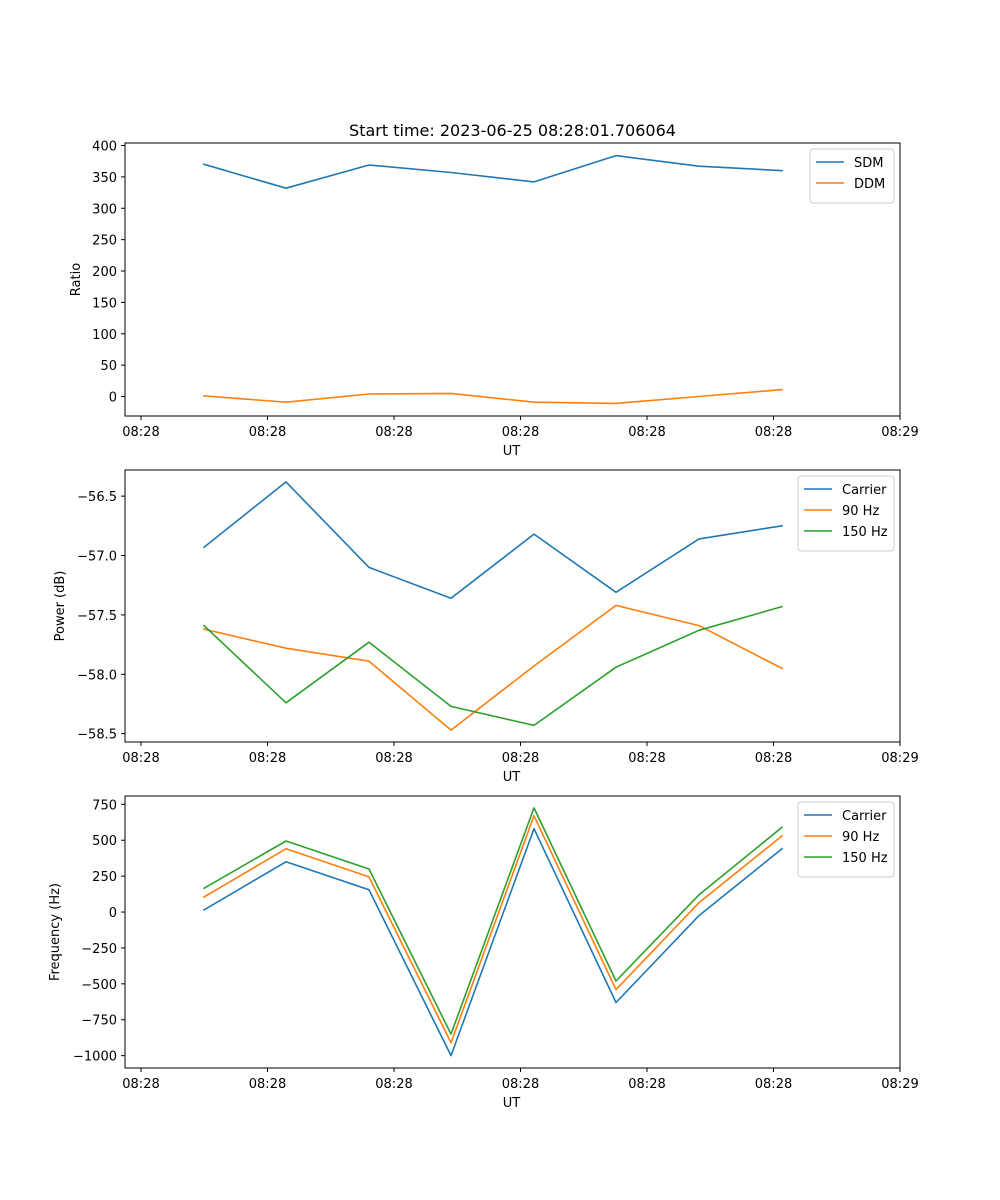  What do you see at coordinates (97, 557) in the screenshot?
I see `y-tick-label: −57.0` at bounding box center [97, 557].